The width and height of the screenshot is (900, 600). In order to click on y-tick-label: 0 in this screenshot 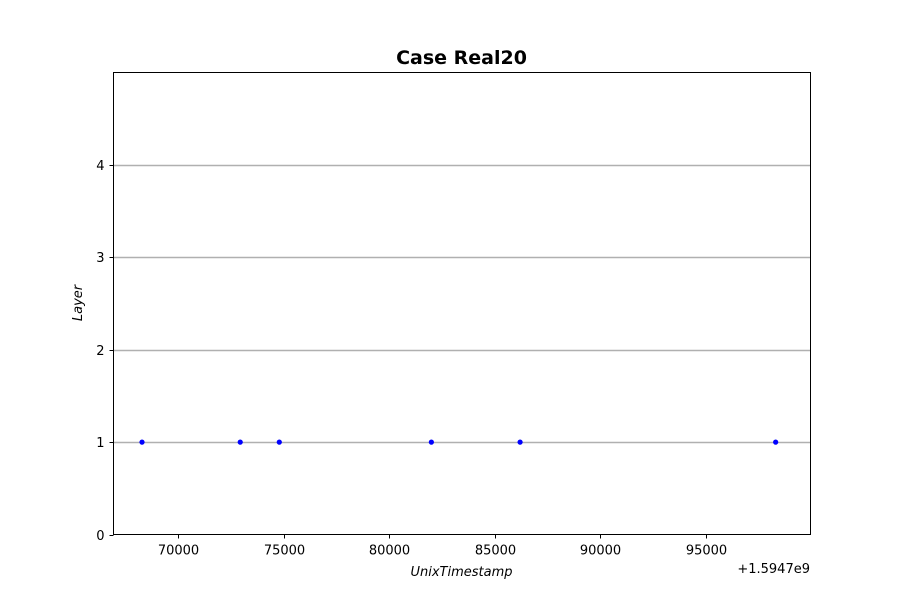, I will do `click(100, 536)`.